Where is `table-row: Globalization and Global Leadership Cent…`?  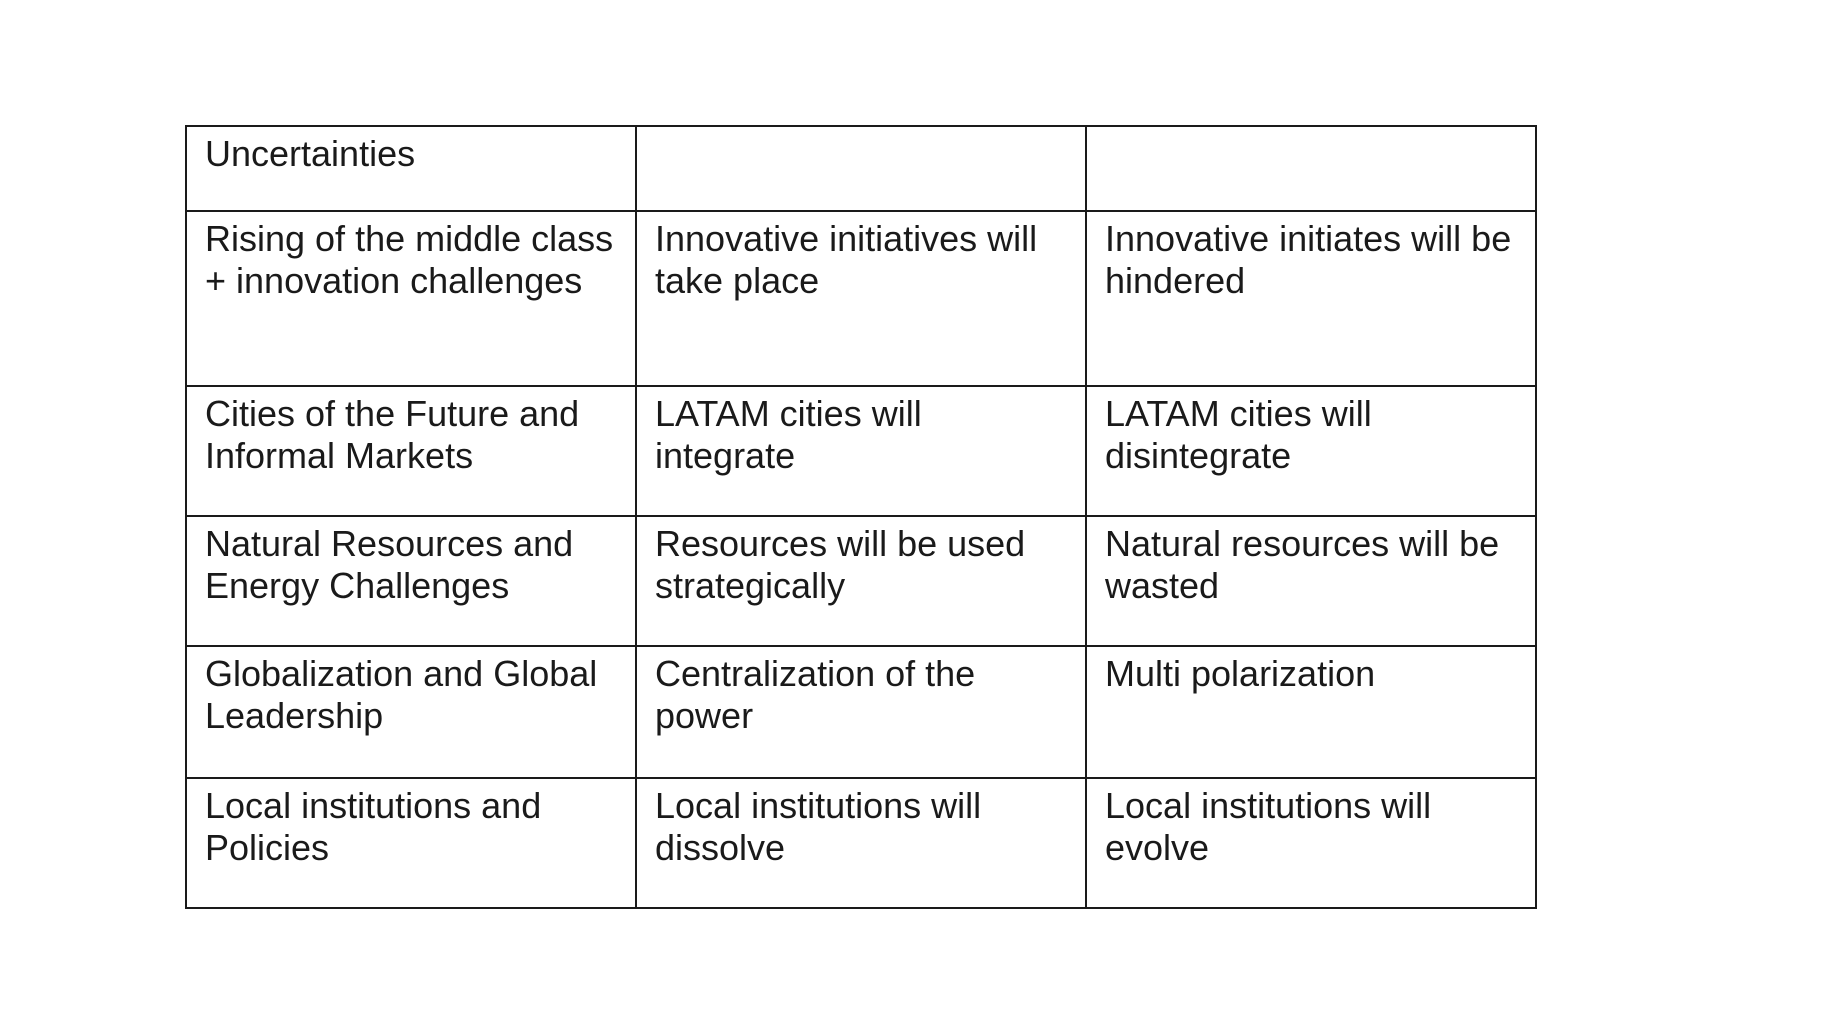
table-row: Globalization and Global Leadership Cent… is located at coordinates (861, 712).